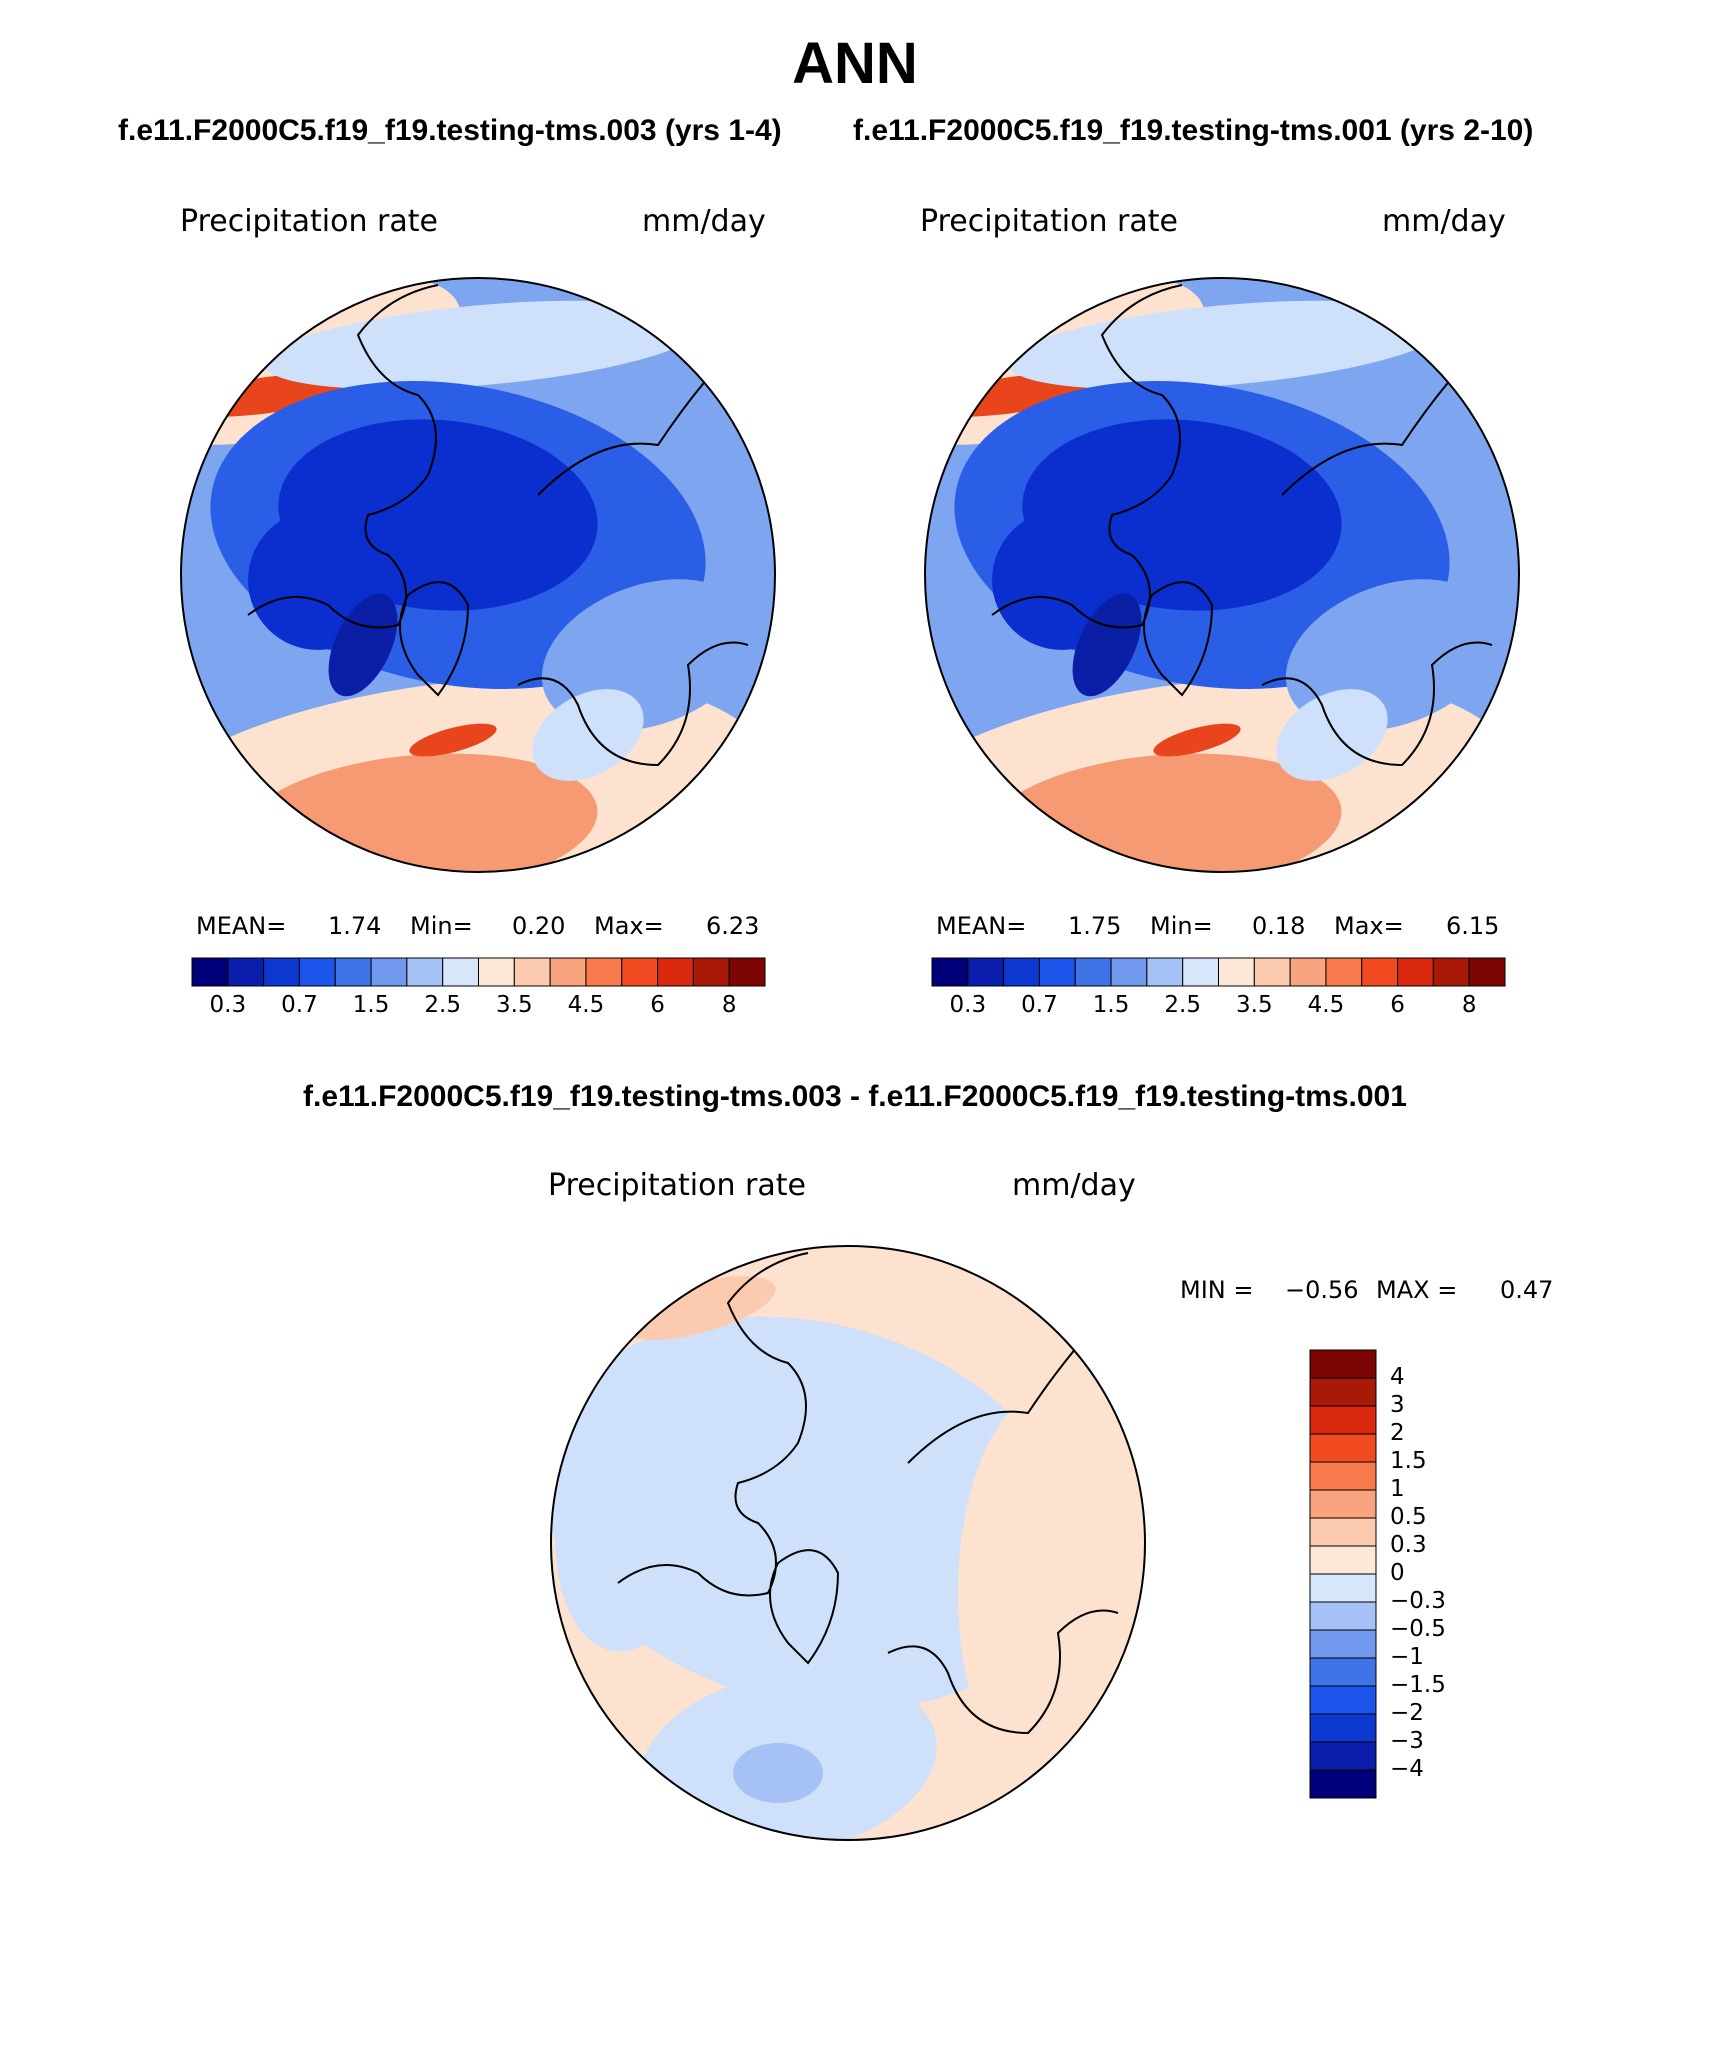 This screenshot has width=1710, height=2061. I want to click on panel1-colorbar-tick-label: 0.7, so click(299, 1005).